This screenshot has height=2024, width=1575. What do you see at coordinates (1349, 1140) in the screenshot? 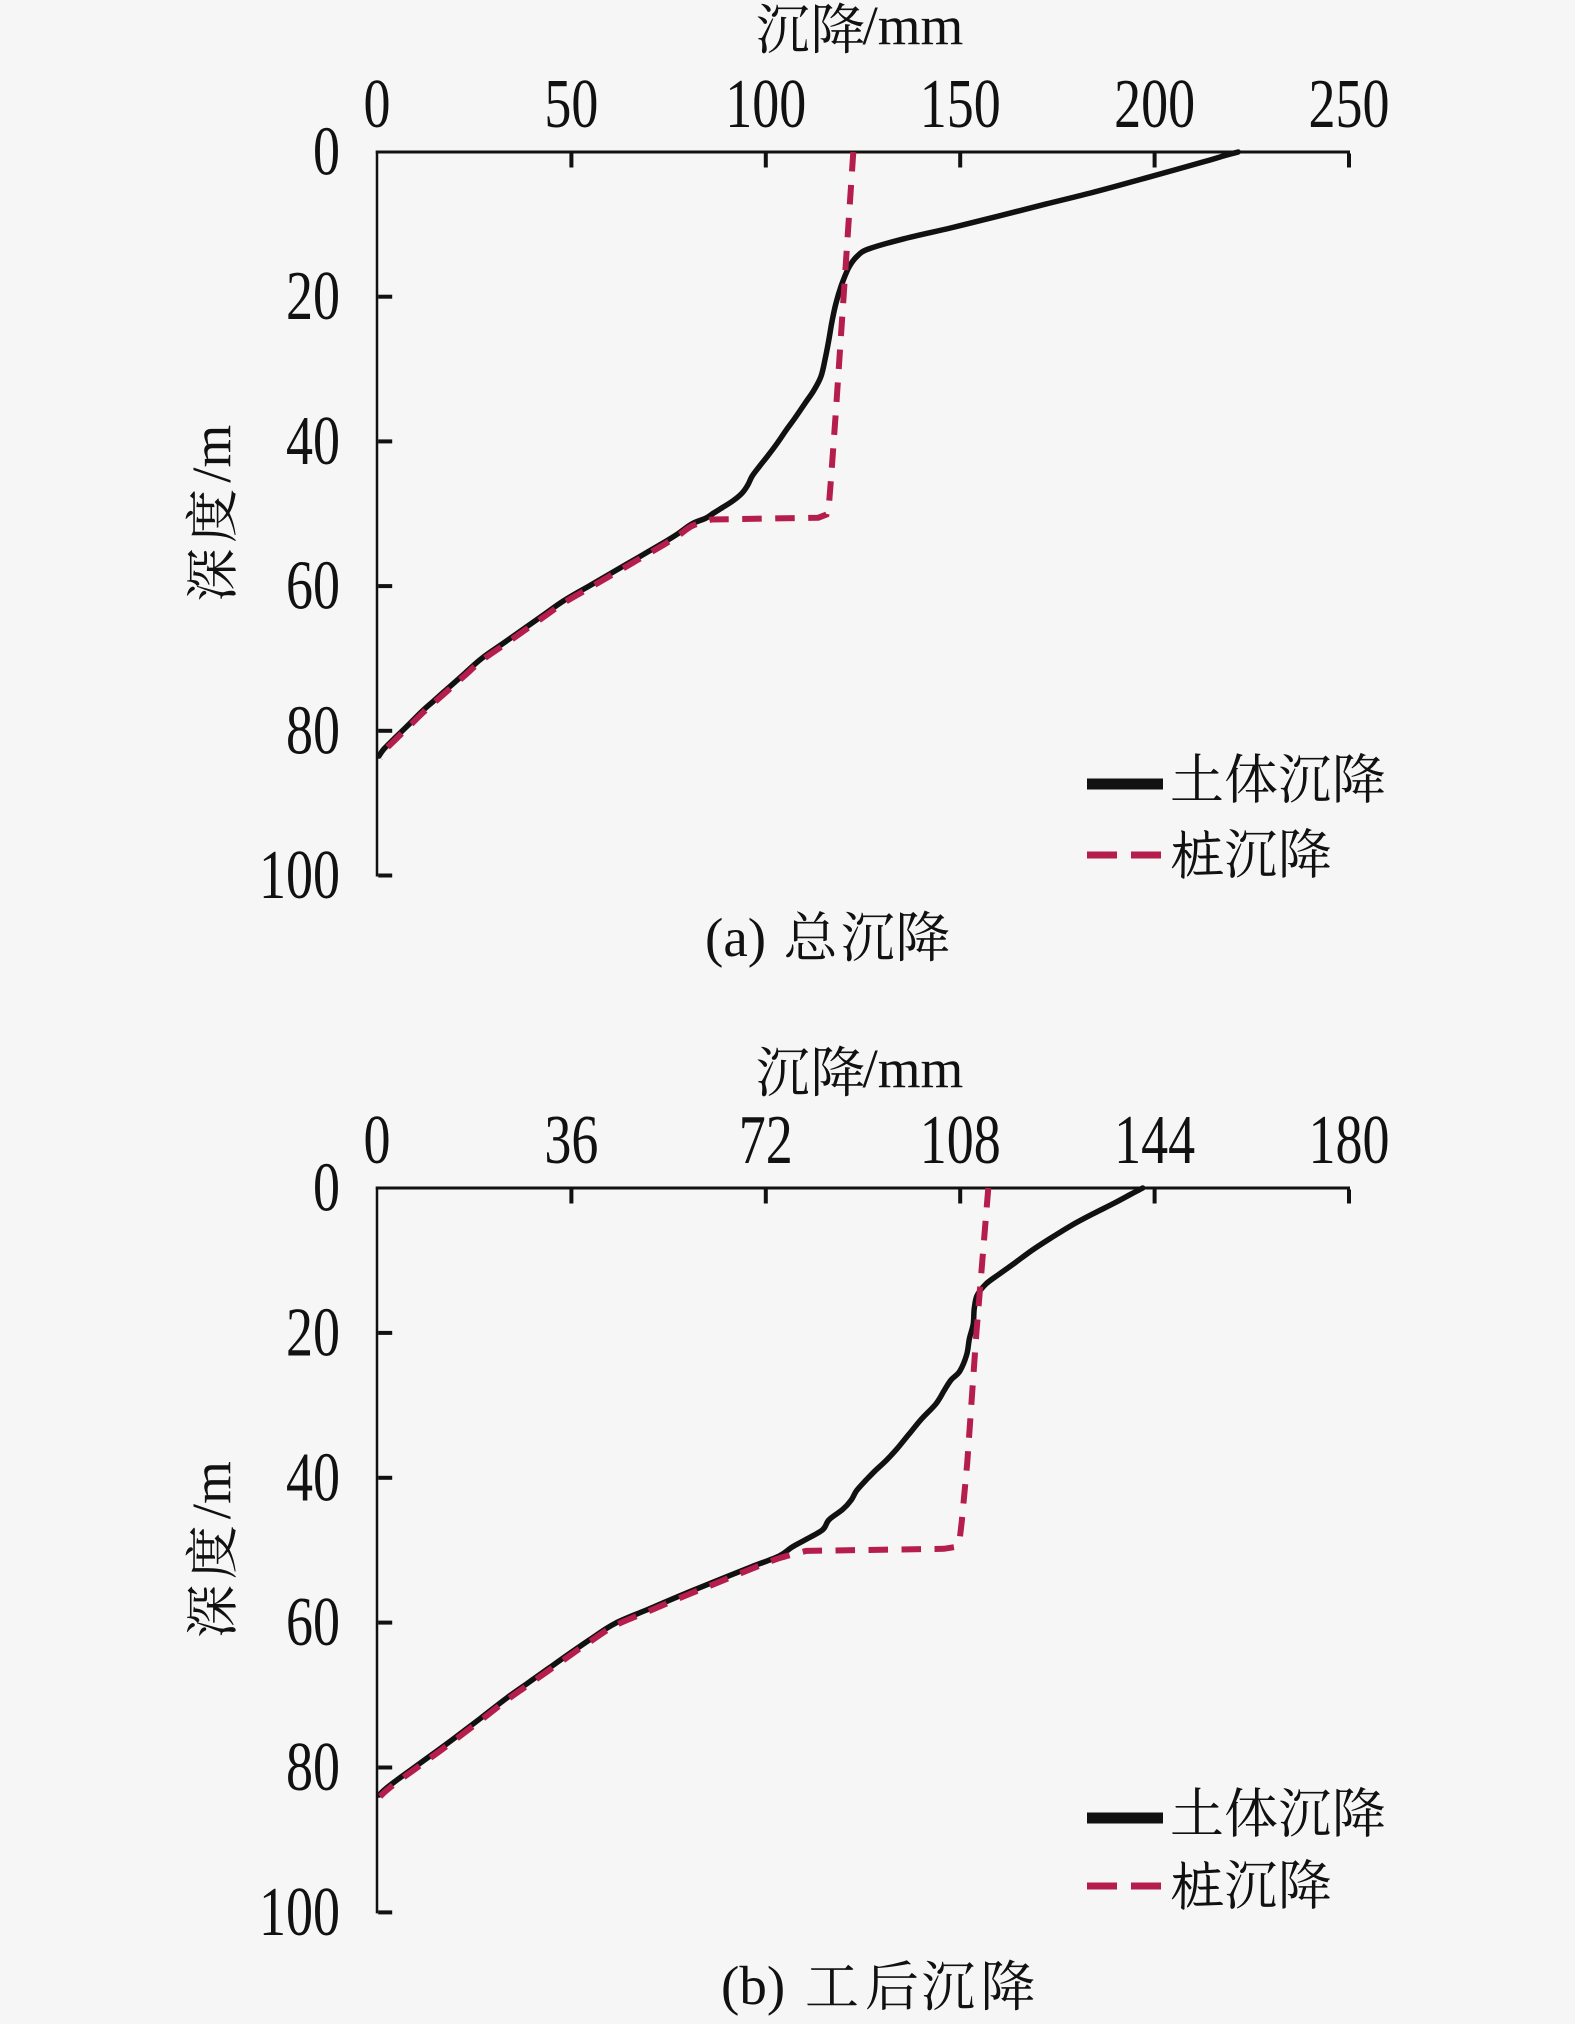
I see `svg-text: 180` at bounding box center [1349, 1140].